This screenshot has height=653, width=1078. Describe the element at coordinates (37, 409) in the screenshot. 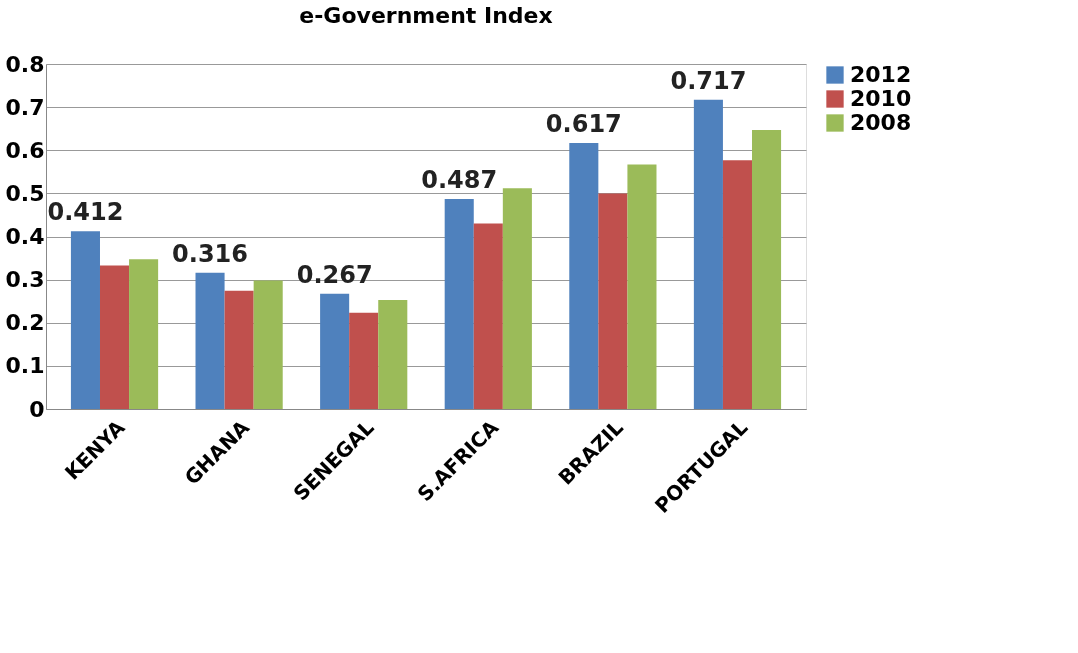

I see `y-tick-label: 0` at that location.